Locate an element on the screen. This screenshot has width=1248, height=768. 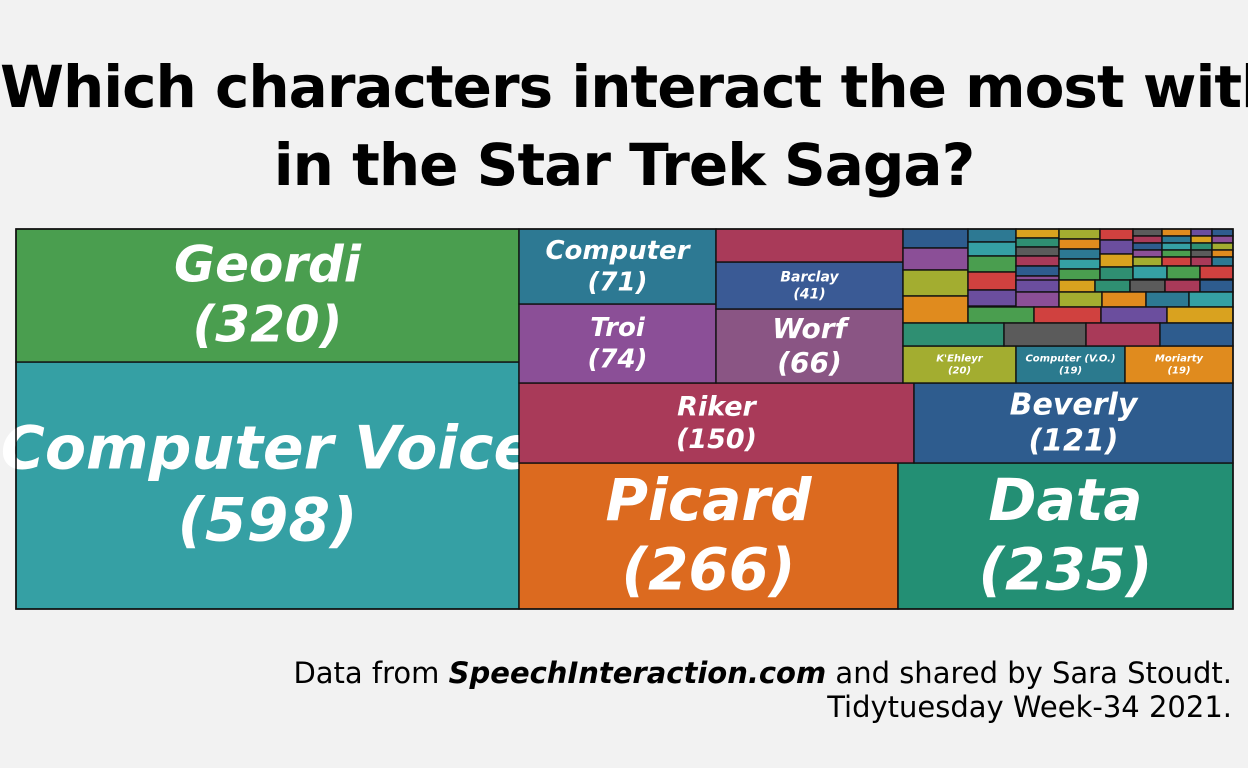
tile-label-picard: Picard (266) is located at coordinates (708, 535).